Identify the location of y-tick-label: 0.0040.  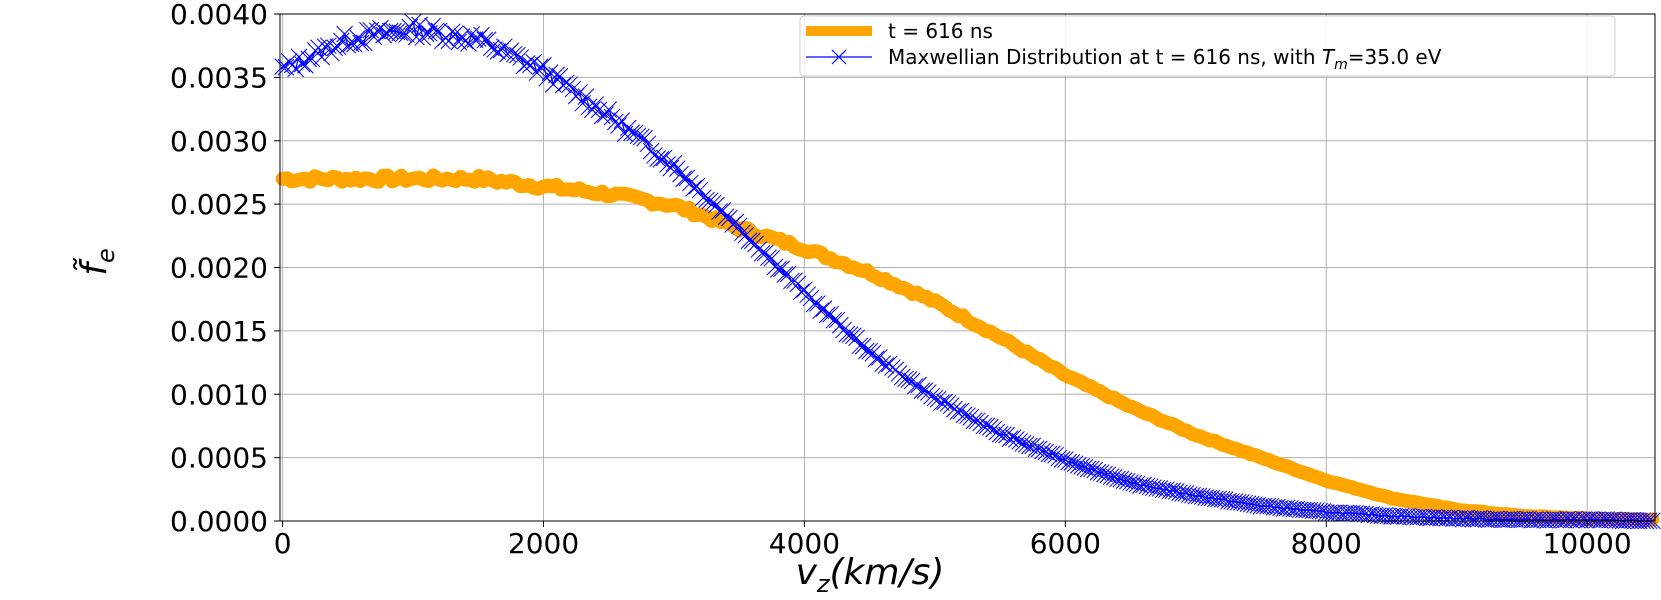
(219, 15).